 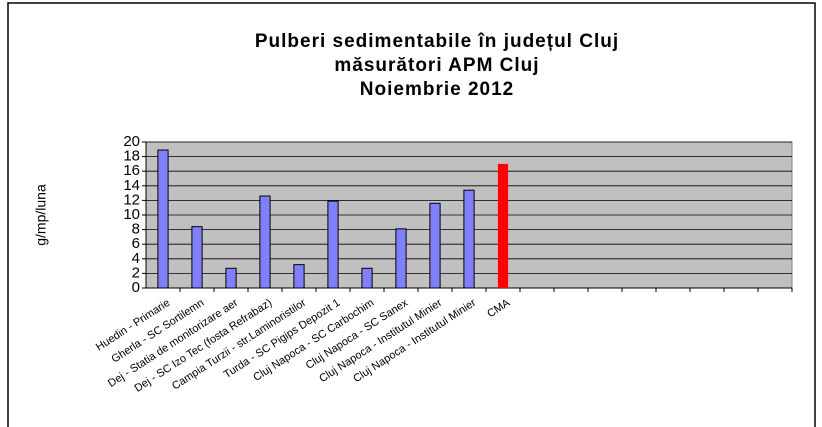 What do you see at coordinates (436, 65) in the screenshot?
I see `chart-title: măsurători APM Cluj` at bounding box center [436, 65].